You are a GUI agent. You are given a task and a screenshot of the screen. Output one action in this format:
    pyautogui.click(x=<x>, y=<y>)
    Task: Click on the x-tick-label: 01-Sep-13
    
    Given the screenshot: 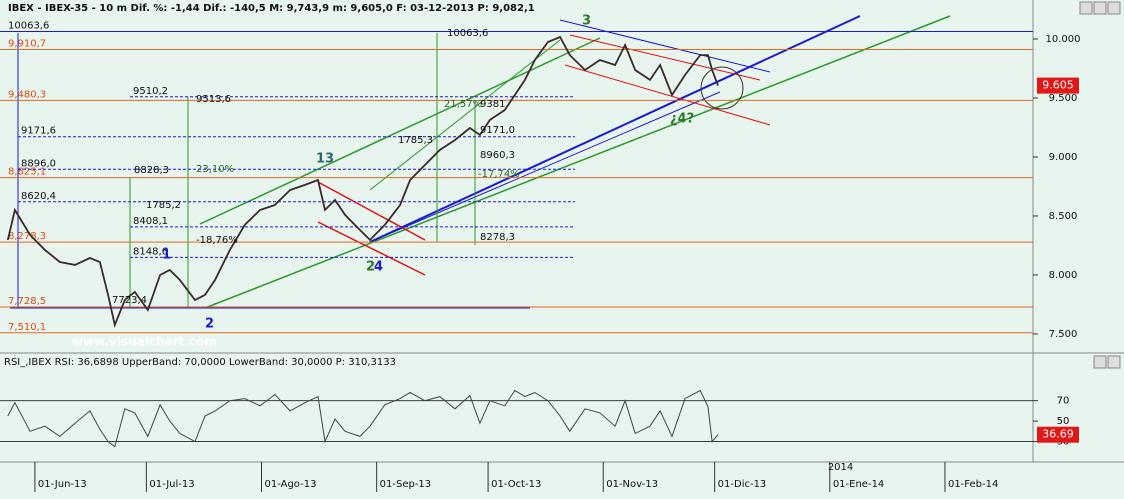 What is the action you would take?
    pyautogui.click(x=406, y=484)
    